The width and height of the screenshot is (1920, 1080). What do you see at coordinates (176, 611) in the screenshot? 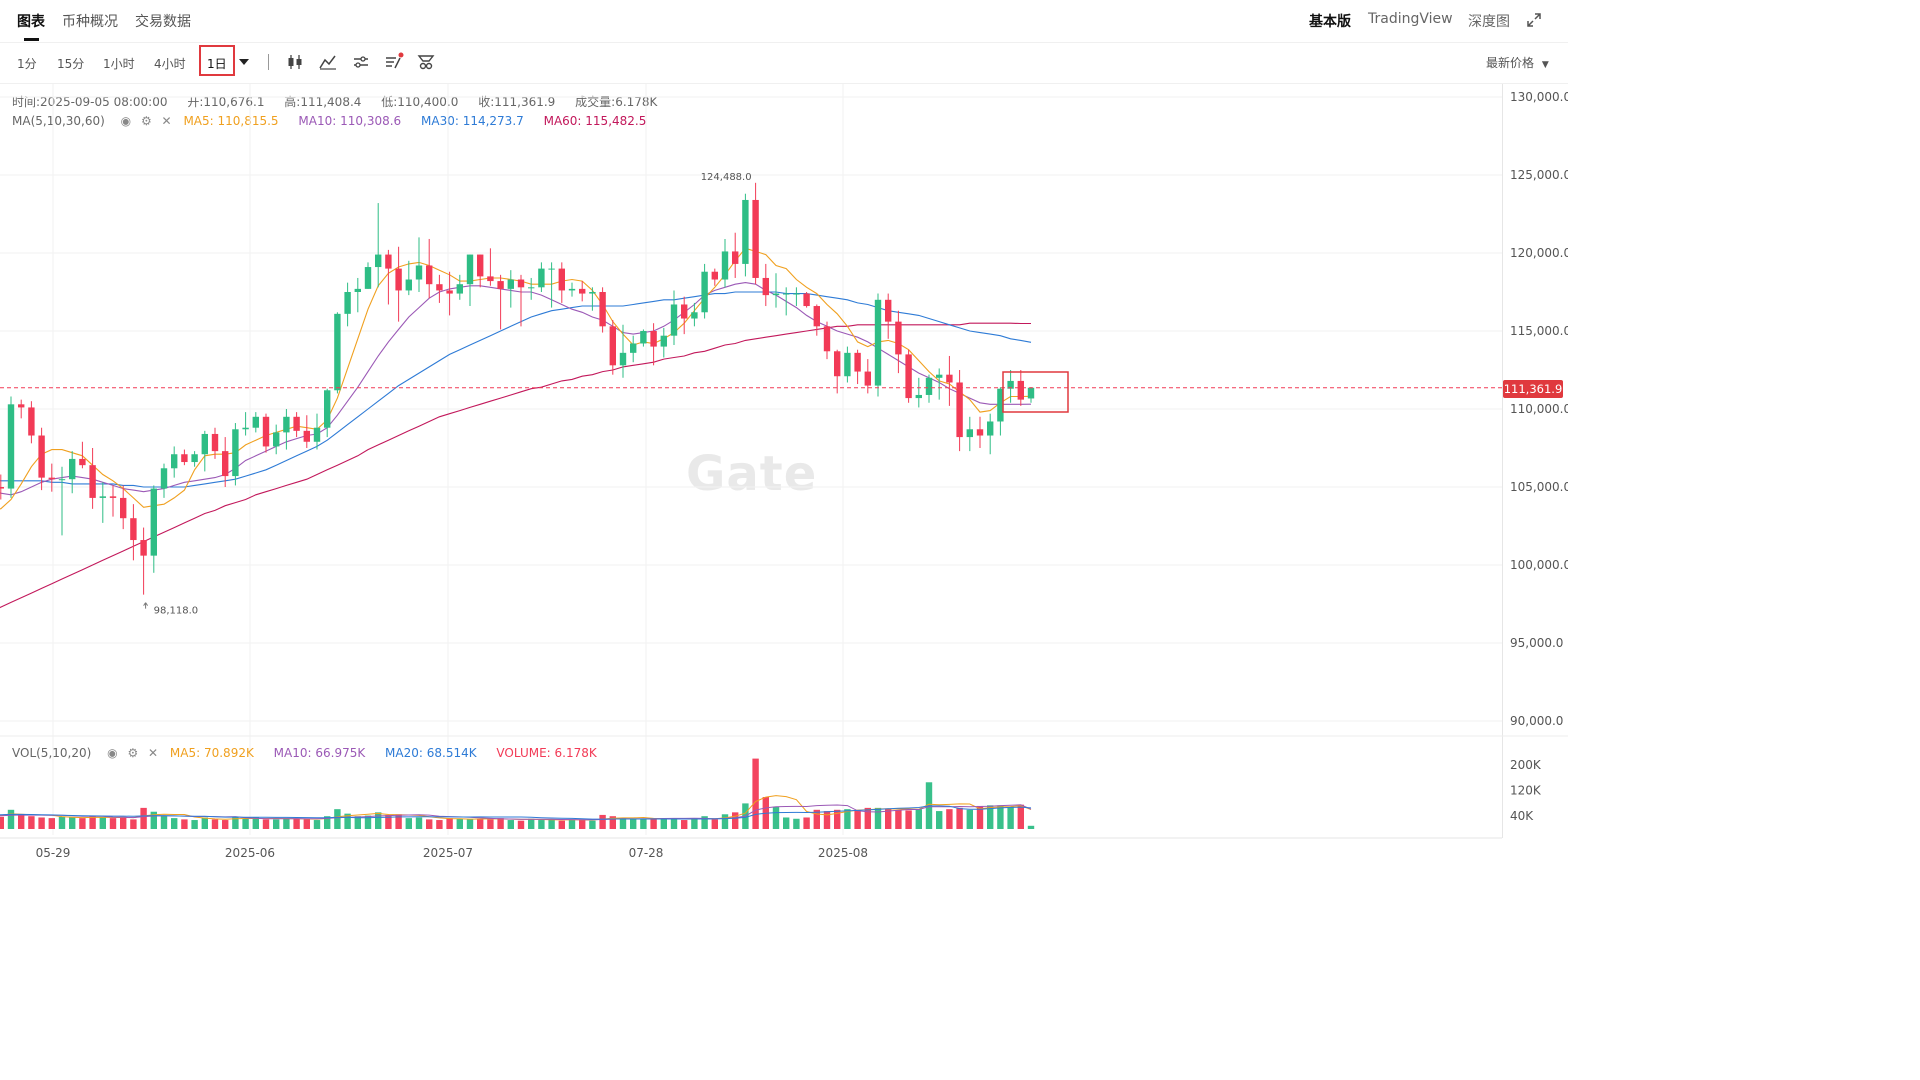
I see `low-annotation: 98,118.0` at bounding box center [176, 611].